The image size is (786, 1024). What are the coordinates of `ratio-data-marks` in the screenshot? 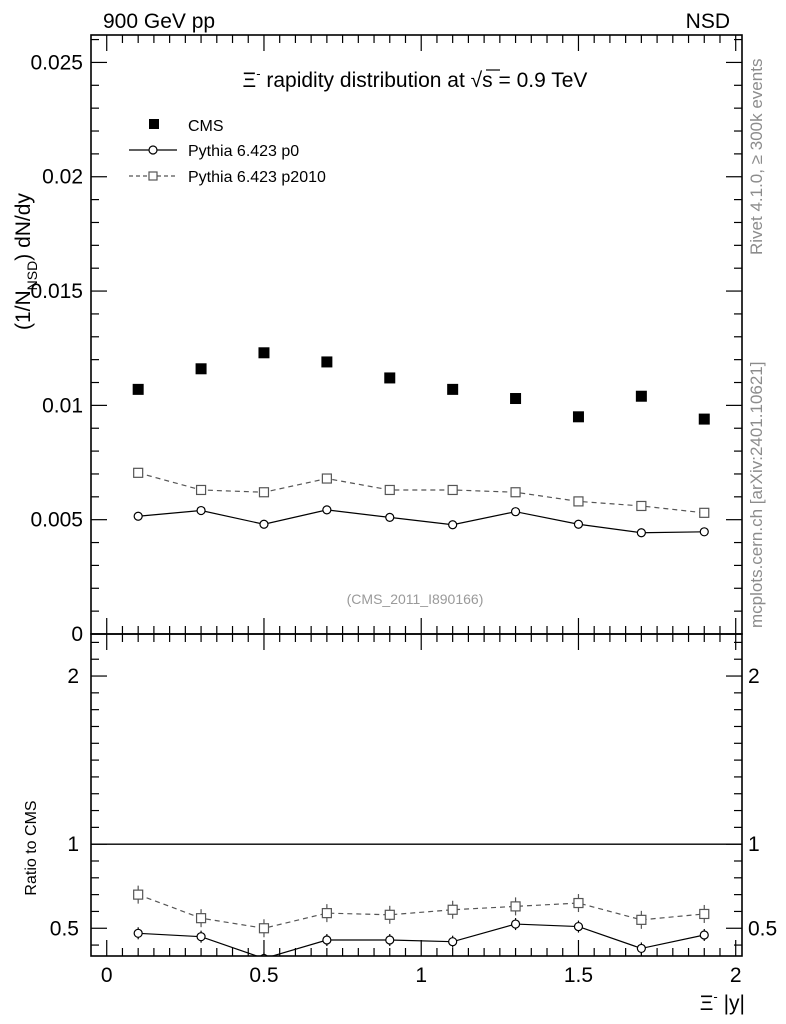 It's located at (421, 920).